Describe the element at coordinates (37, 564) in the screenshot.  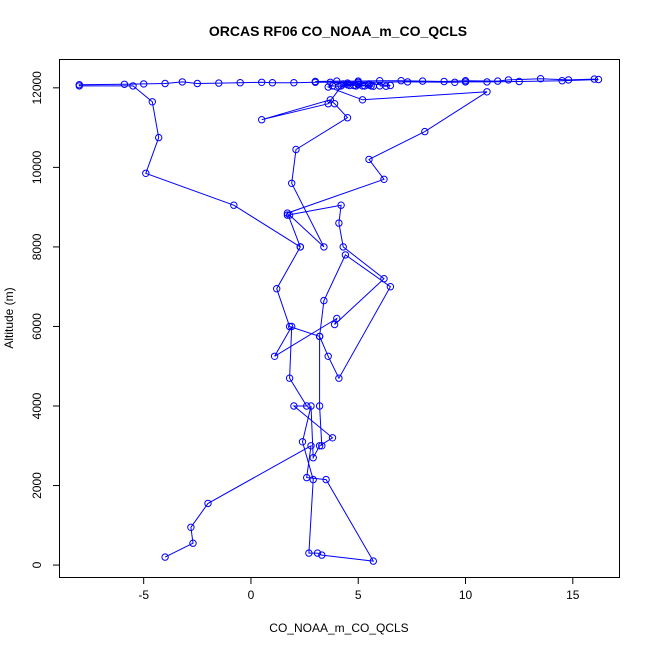
I see `y-tick-label: 0` at that location.